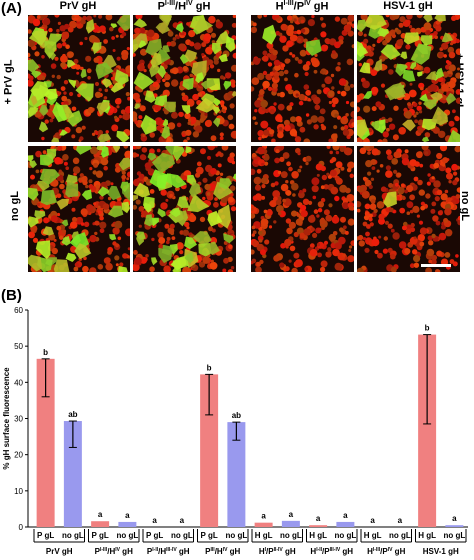 The height and width of the screenshot is (560, 474). I want to click on micrograph-p-h-gh-nogl, so click(184, 209).